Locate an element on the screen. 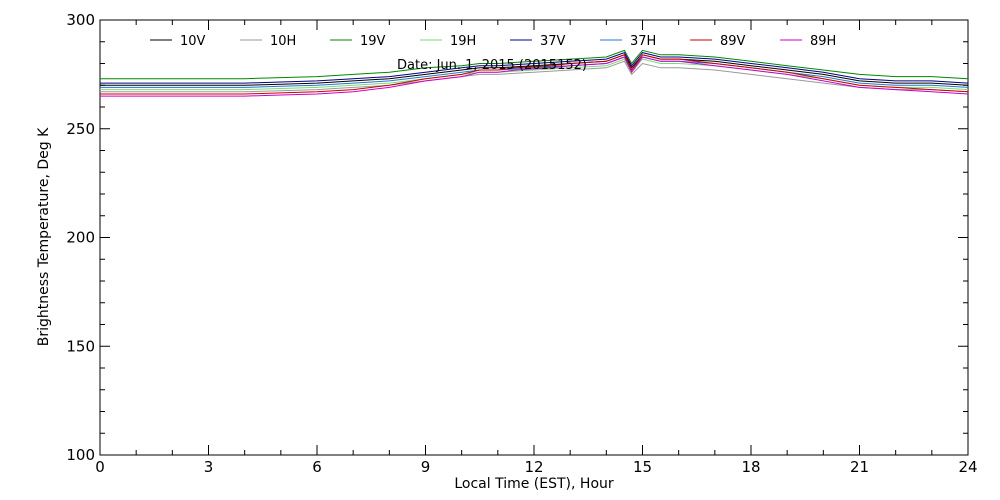  x-tick-label: 24 is located at coordinates (967, 467).